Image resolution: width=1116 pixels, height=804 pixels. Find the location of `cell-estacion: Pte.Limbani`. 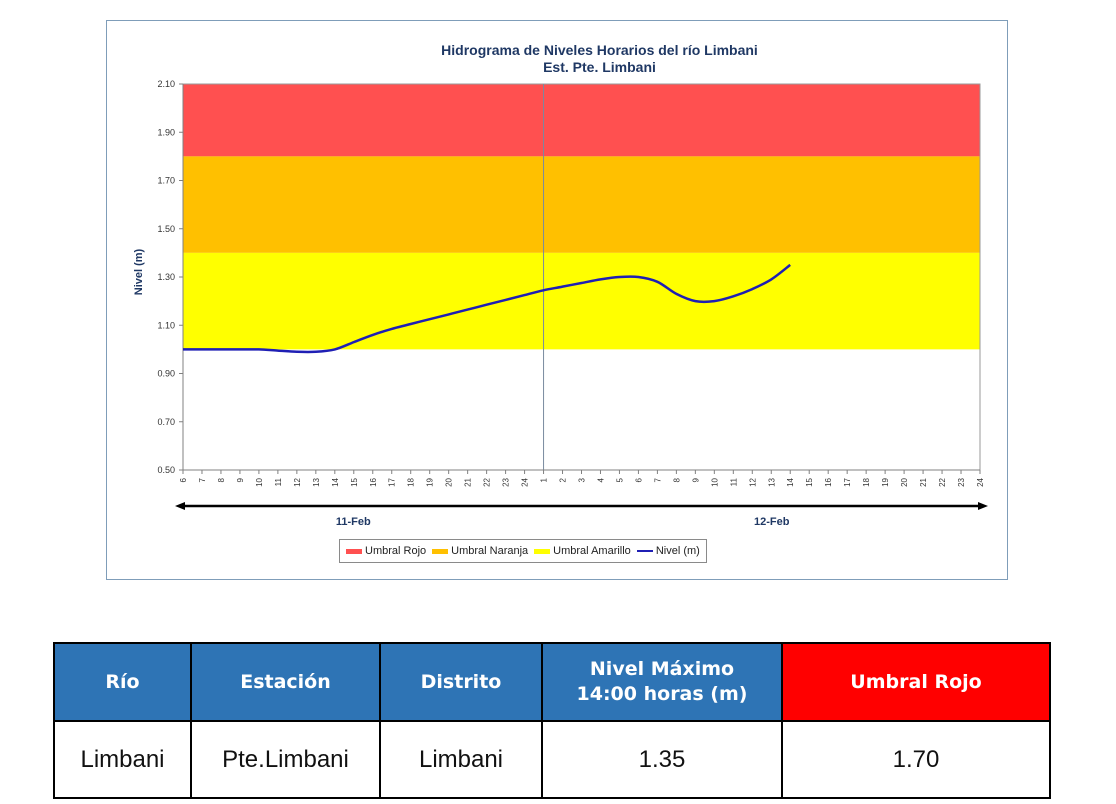

cell-estacion: Pte.Limbani is located at coordinates (285, 759).